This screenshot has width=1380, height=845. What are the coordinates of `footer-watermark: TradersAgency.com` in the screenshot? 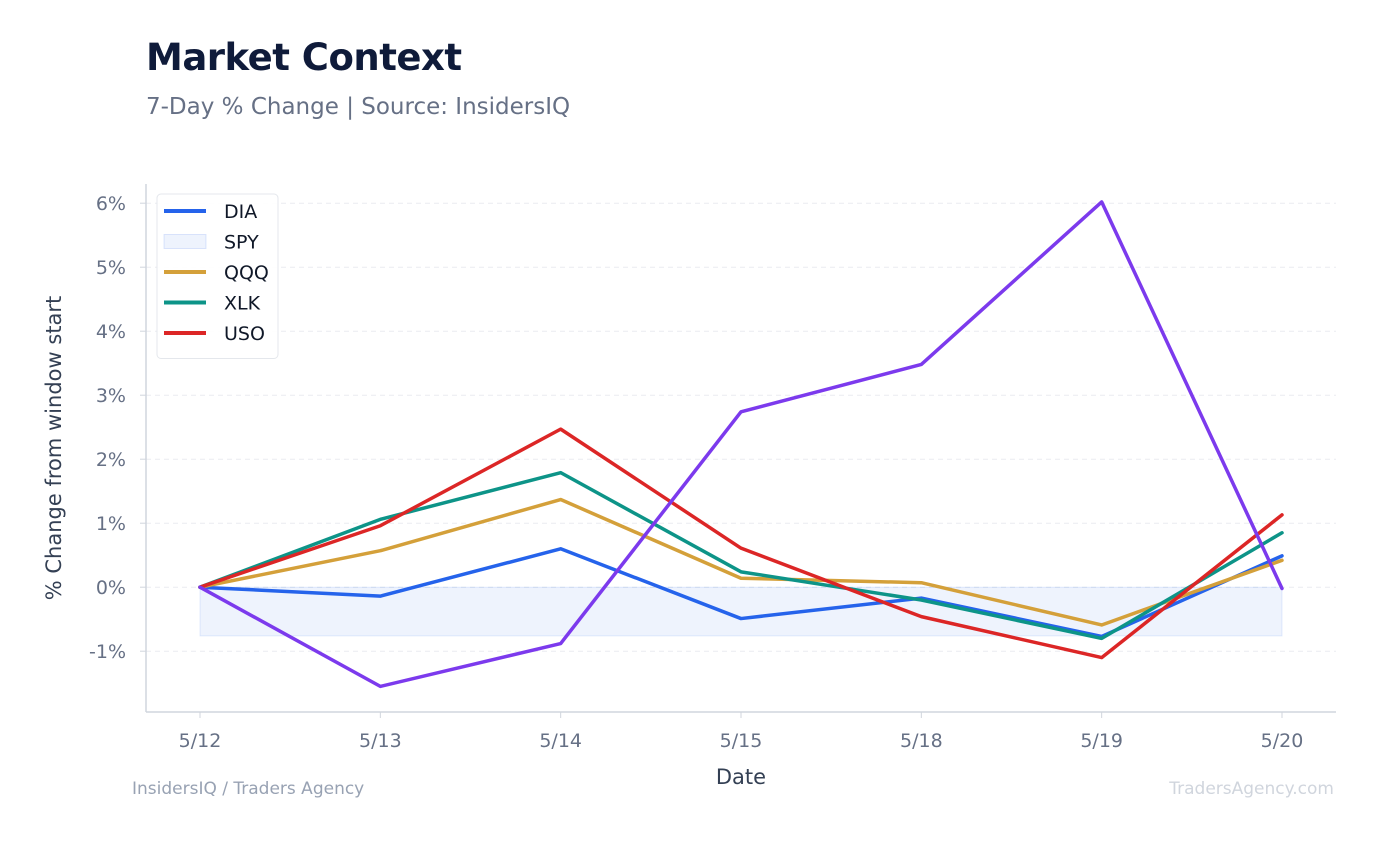 It's located at (1251, 789).